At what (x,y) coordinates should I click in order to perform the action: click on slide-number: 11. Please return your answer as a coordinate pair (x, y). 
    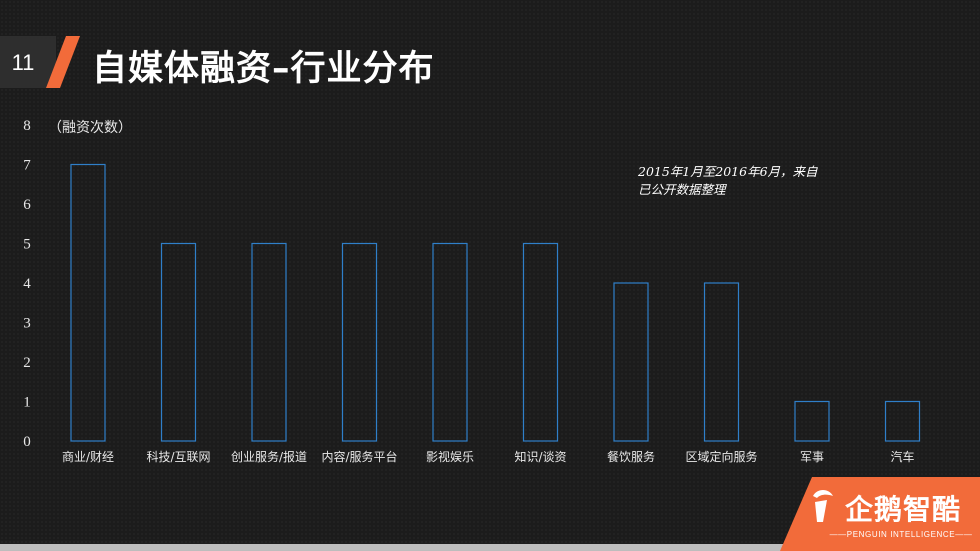
    Looking at the image, I should click on (23, 62).